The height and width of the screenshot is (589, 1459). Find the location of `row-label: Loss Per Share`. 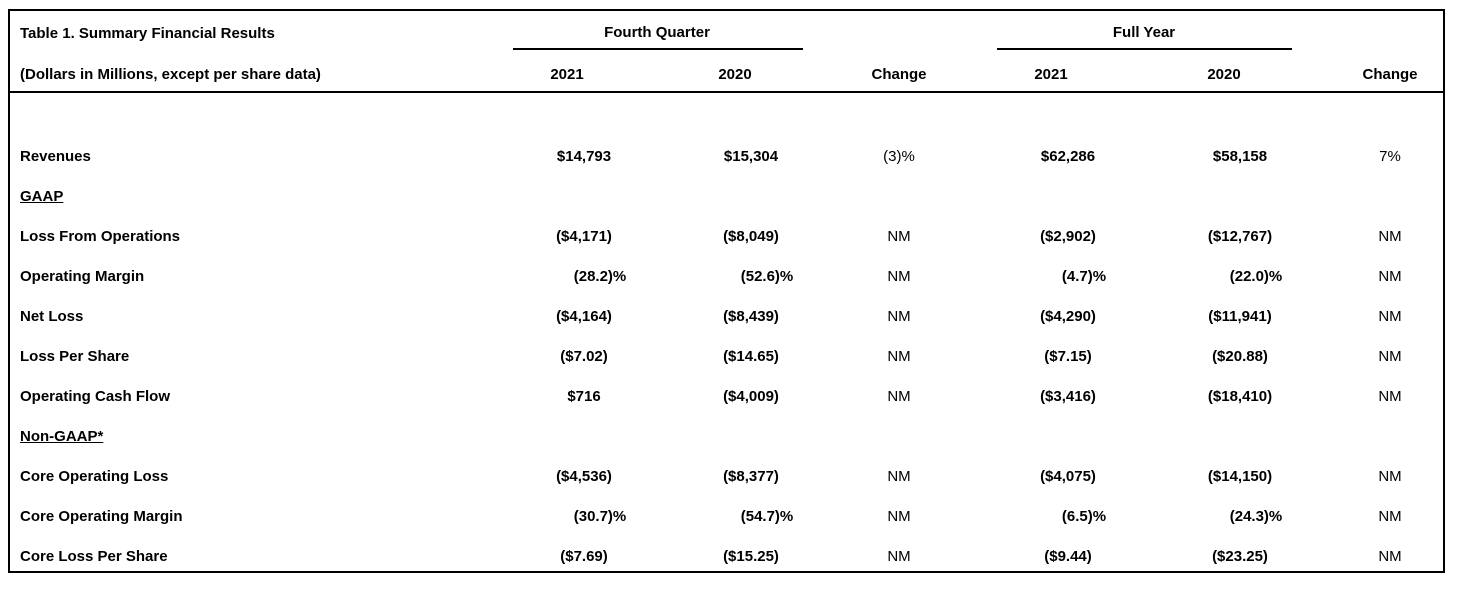

row-label: Loss Per Share is located at coordinates (75, 356).